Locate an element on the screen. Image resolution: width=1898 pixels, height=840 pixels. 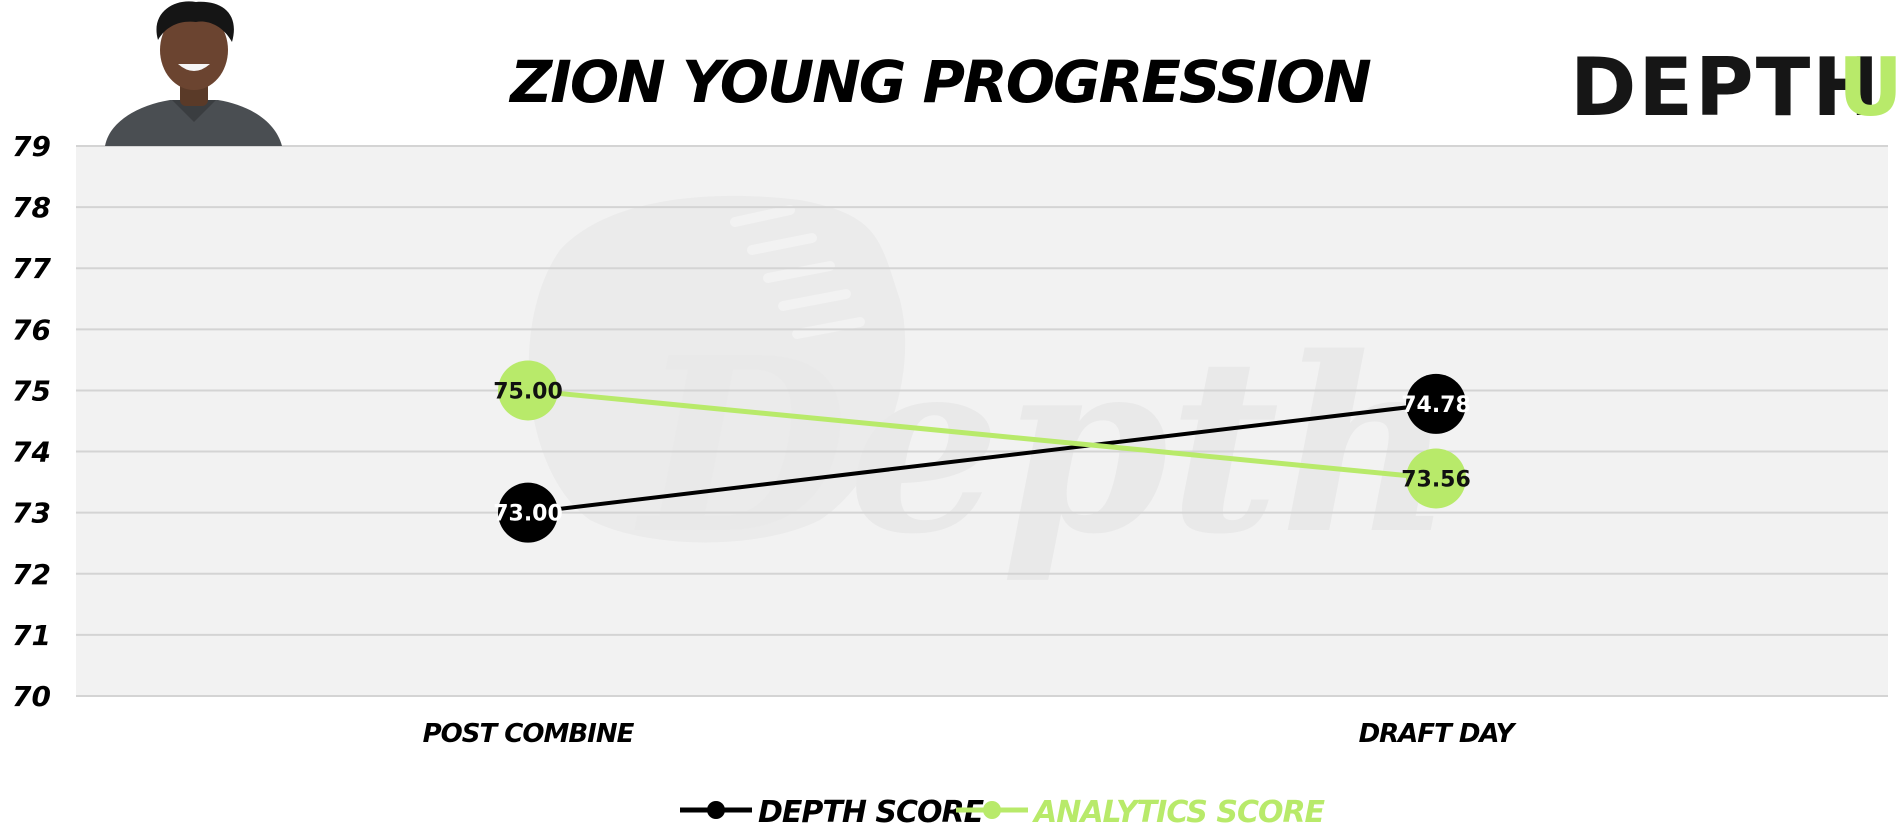
series-layer: 73.00 74.78 75.00 73.56 is located at coordinates (982, 451).